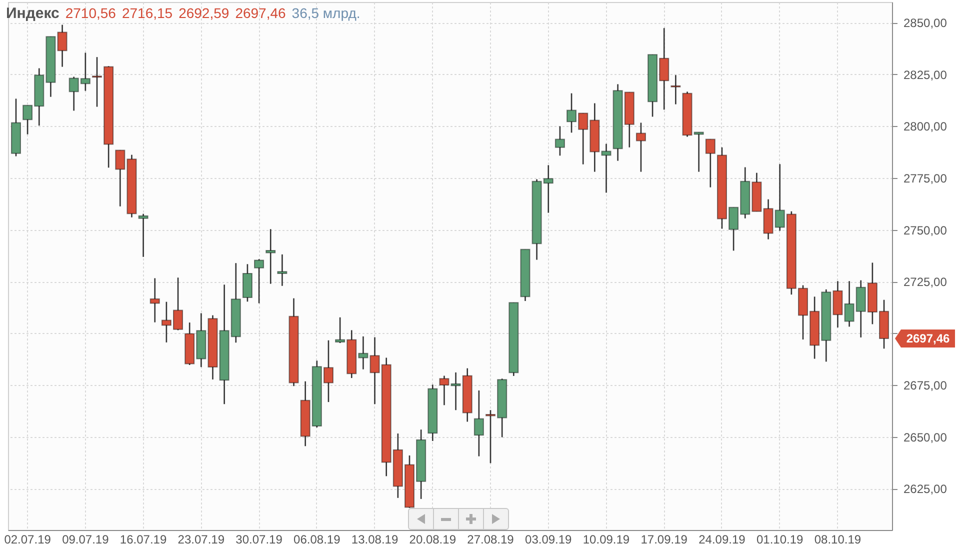 The width and height of the screenshot is (957, 554). What do you see at coordinates (86, 539) in the screenshot?
I see `x-tick-label: 09.07.19` at bounding box center [86, 539].